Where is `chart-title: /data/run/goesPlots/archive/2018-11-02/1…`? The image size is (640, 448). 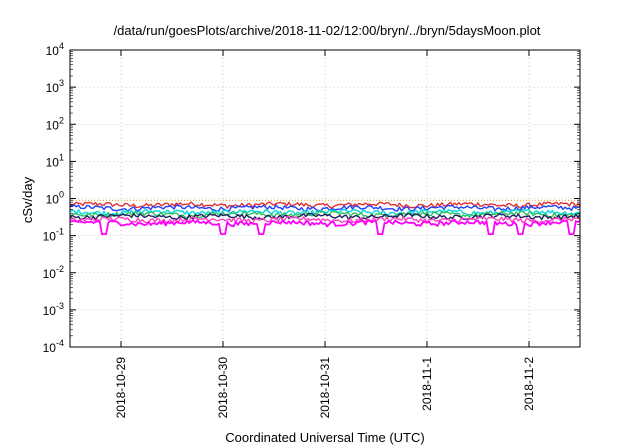 chart-title: /data/run/goesPlots/archive/2018-11-02/1… is located at coordinates (327, 30).